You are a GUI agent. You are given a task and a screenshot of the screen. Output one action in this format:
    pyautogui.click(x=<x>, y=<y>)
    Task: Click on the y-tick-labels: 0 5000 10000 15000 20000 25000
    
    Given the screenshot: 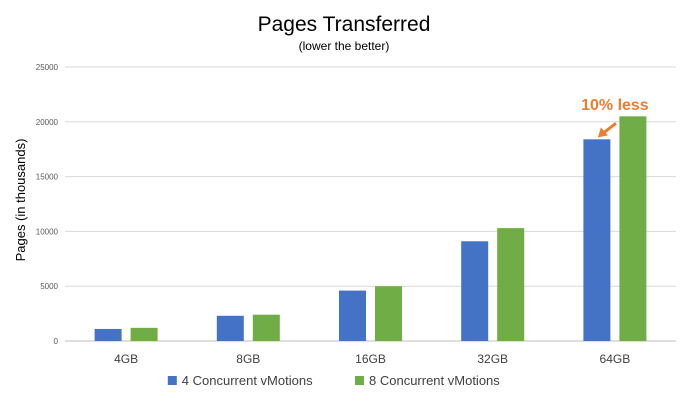 What is the action you would take?
    pyautogui.click(x=47, y=204)
    